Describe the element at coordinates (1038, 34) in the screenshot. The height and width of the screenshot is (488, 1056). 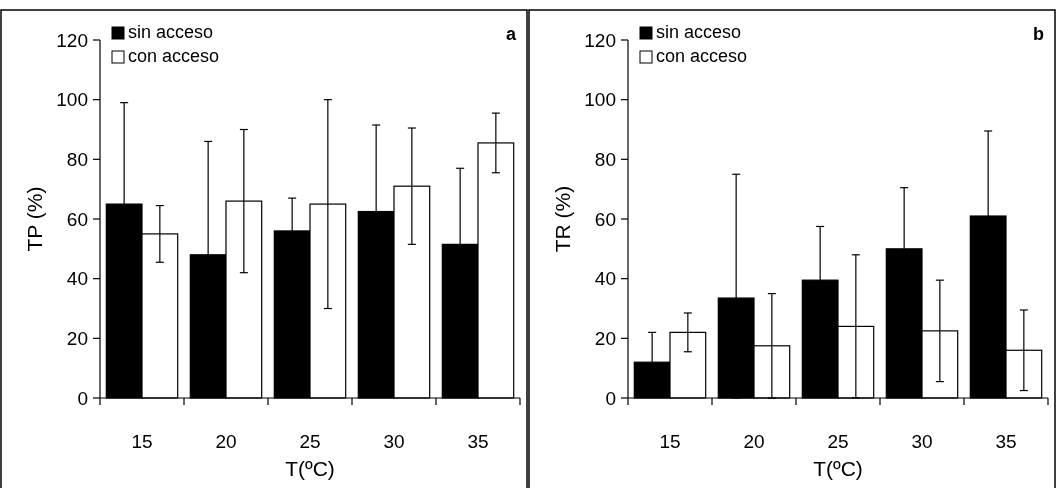
I see `annotation: b` at that location.